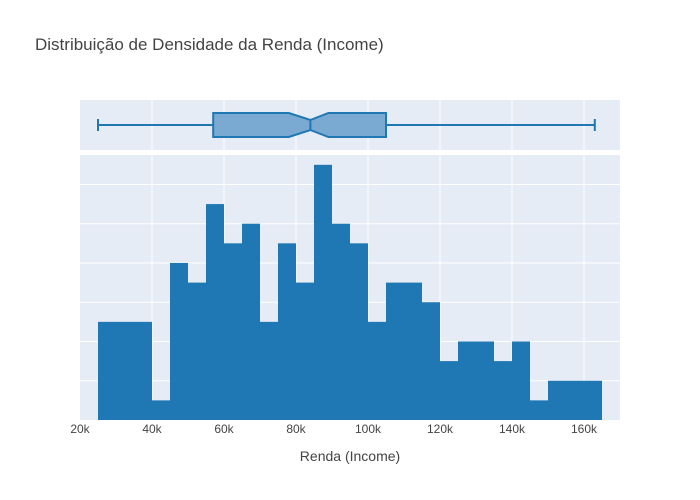  Describe the element at coordinates (152, 429) in the screenshot. I see `x-tick-label: 40k` at that location.